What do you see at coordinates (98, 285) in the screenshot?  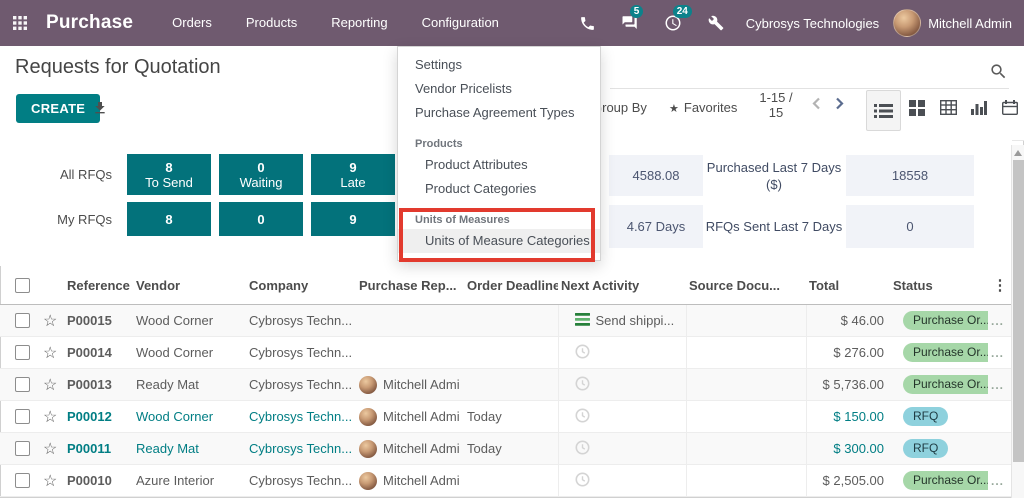 I see `column-header-reference: Reference` at bounding box center [98, 285].